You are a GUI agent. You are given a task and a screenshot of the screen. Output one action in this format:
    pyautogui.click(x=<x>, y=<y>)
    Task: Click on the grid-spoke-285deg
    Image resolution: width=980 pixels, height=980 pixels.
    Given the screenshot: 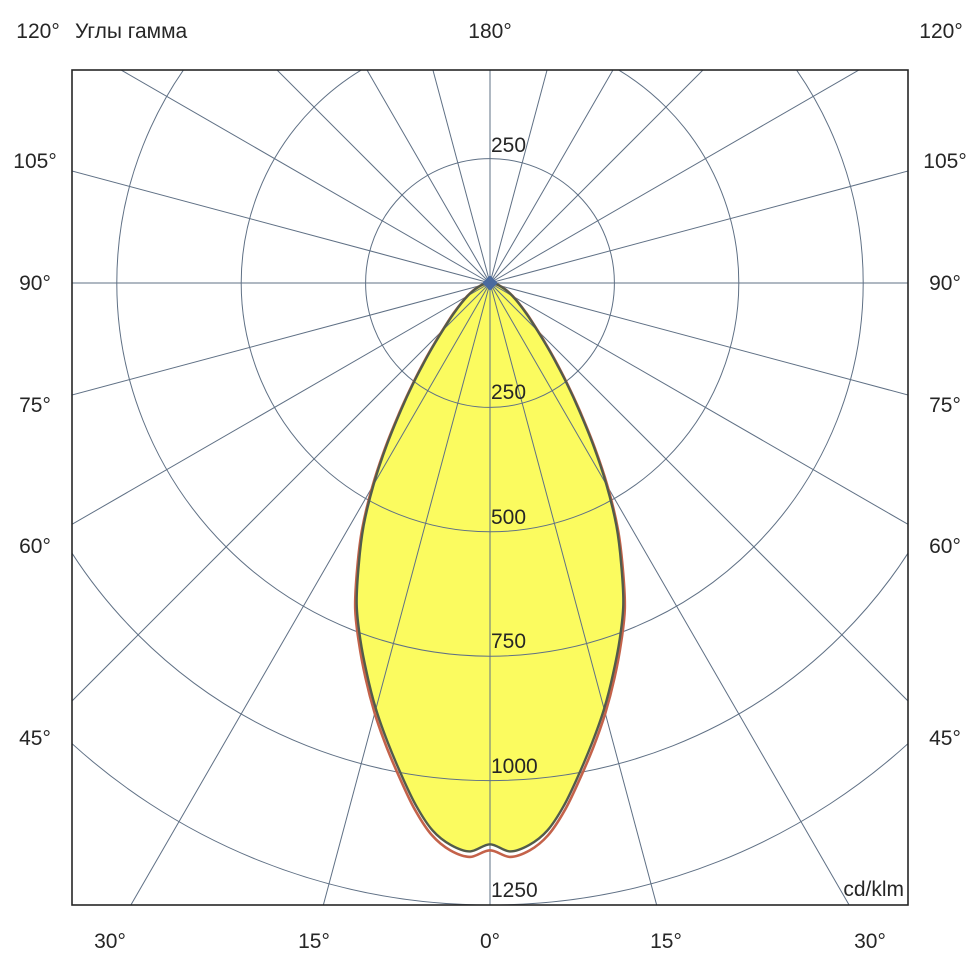 What is the action you would take?
    pyautogui.click(x=281, y=339)
    